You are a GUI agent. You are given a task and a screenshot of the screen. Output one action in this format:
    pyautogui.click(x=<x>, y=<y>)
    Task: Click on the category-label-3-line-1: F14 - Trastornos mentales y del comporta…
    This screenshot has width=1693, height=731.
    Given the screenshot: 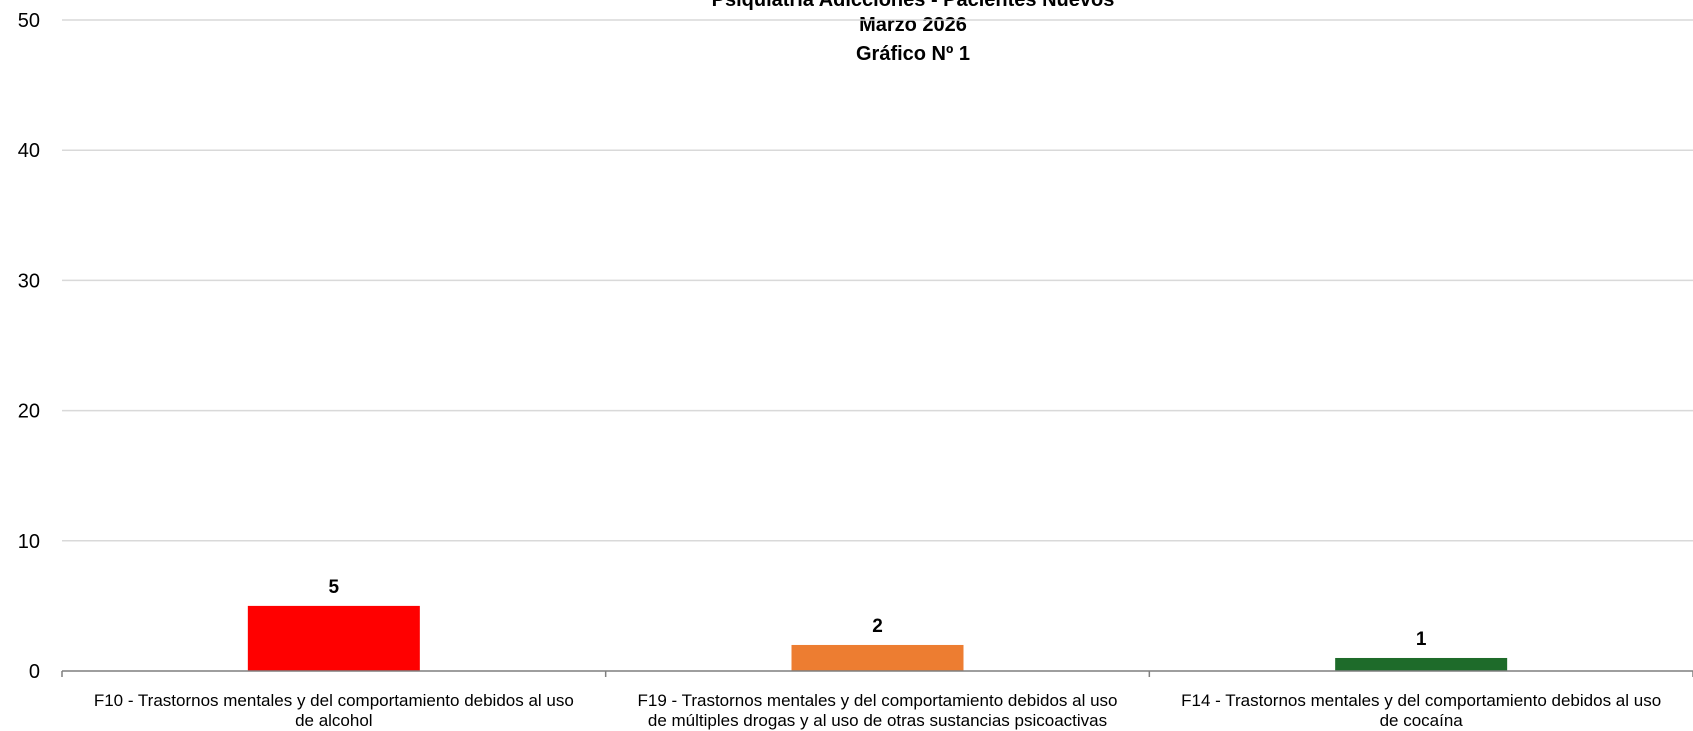 What is the action you would take?
    pyautogui.click(x=1421, y=700)
    